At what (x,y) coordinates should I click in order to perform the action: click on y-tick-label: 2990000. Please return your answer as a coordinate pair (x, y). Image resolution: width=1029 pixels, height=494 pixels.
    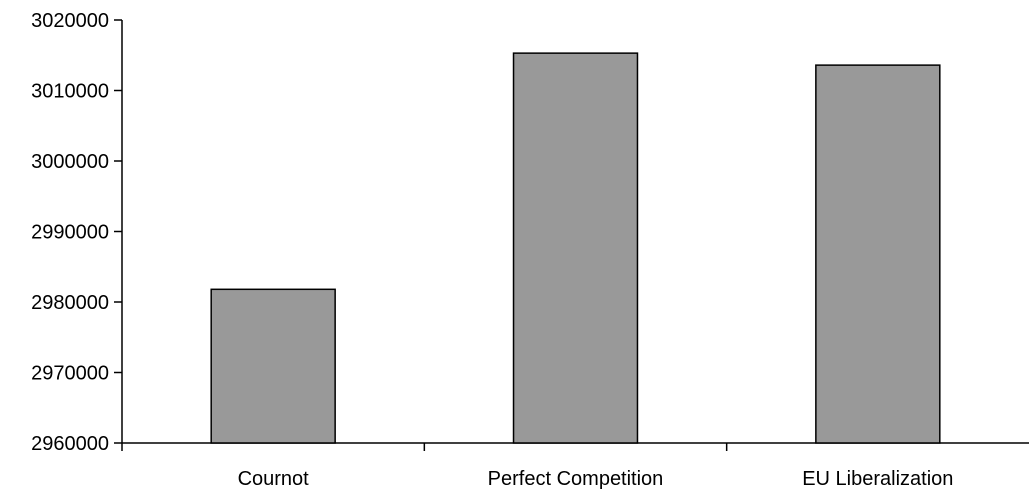
    Looking at the image, I should click on (70, 233).